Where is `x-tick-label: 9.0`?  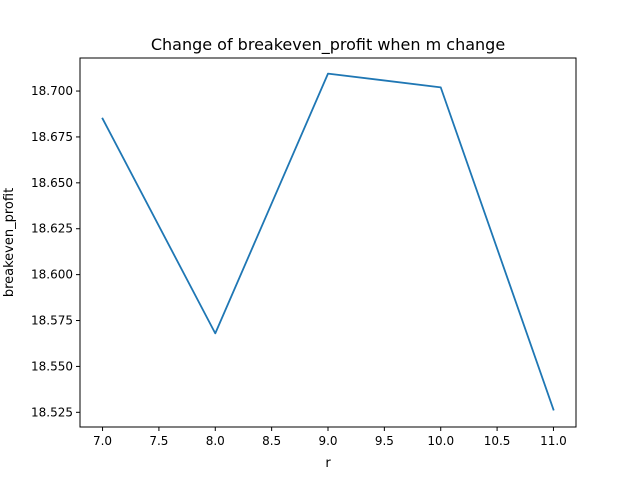 x-tick-label: 9.0 is located at coordinates (327, 441).